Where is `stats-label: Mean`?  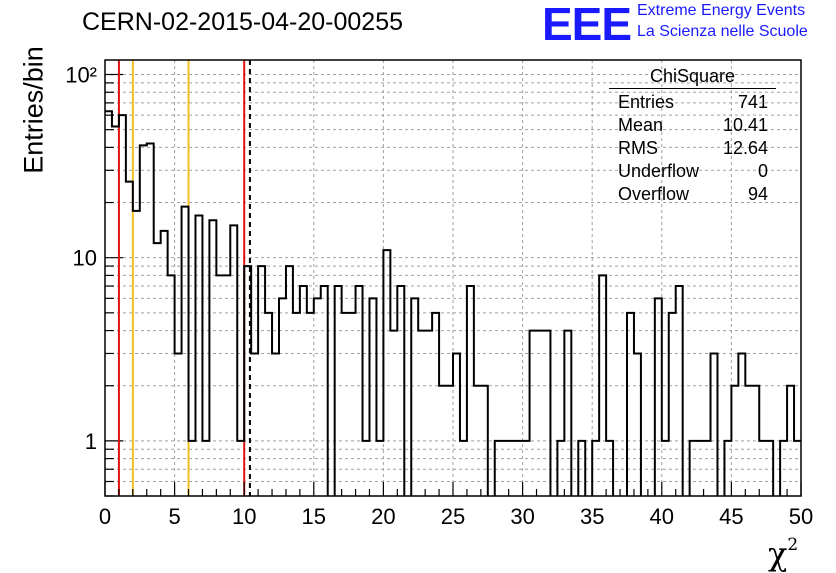 stats-label: Mean is located at coordinates (641, 125).